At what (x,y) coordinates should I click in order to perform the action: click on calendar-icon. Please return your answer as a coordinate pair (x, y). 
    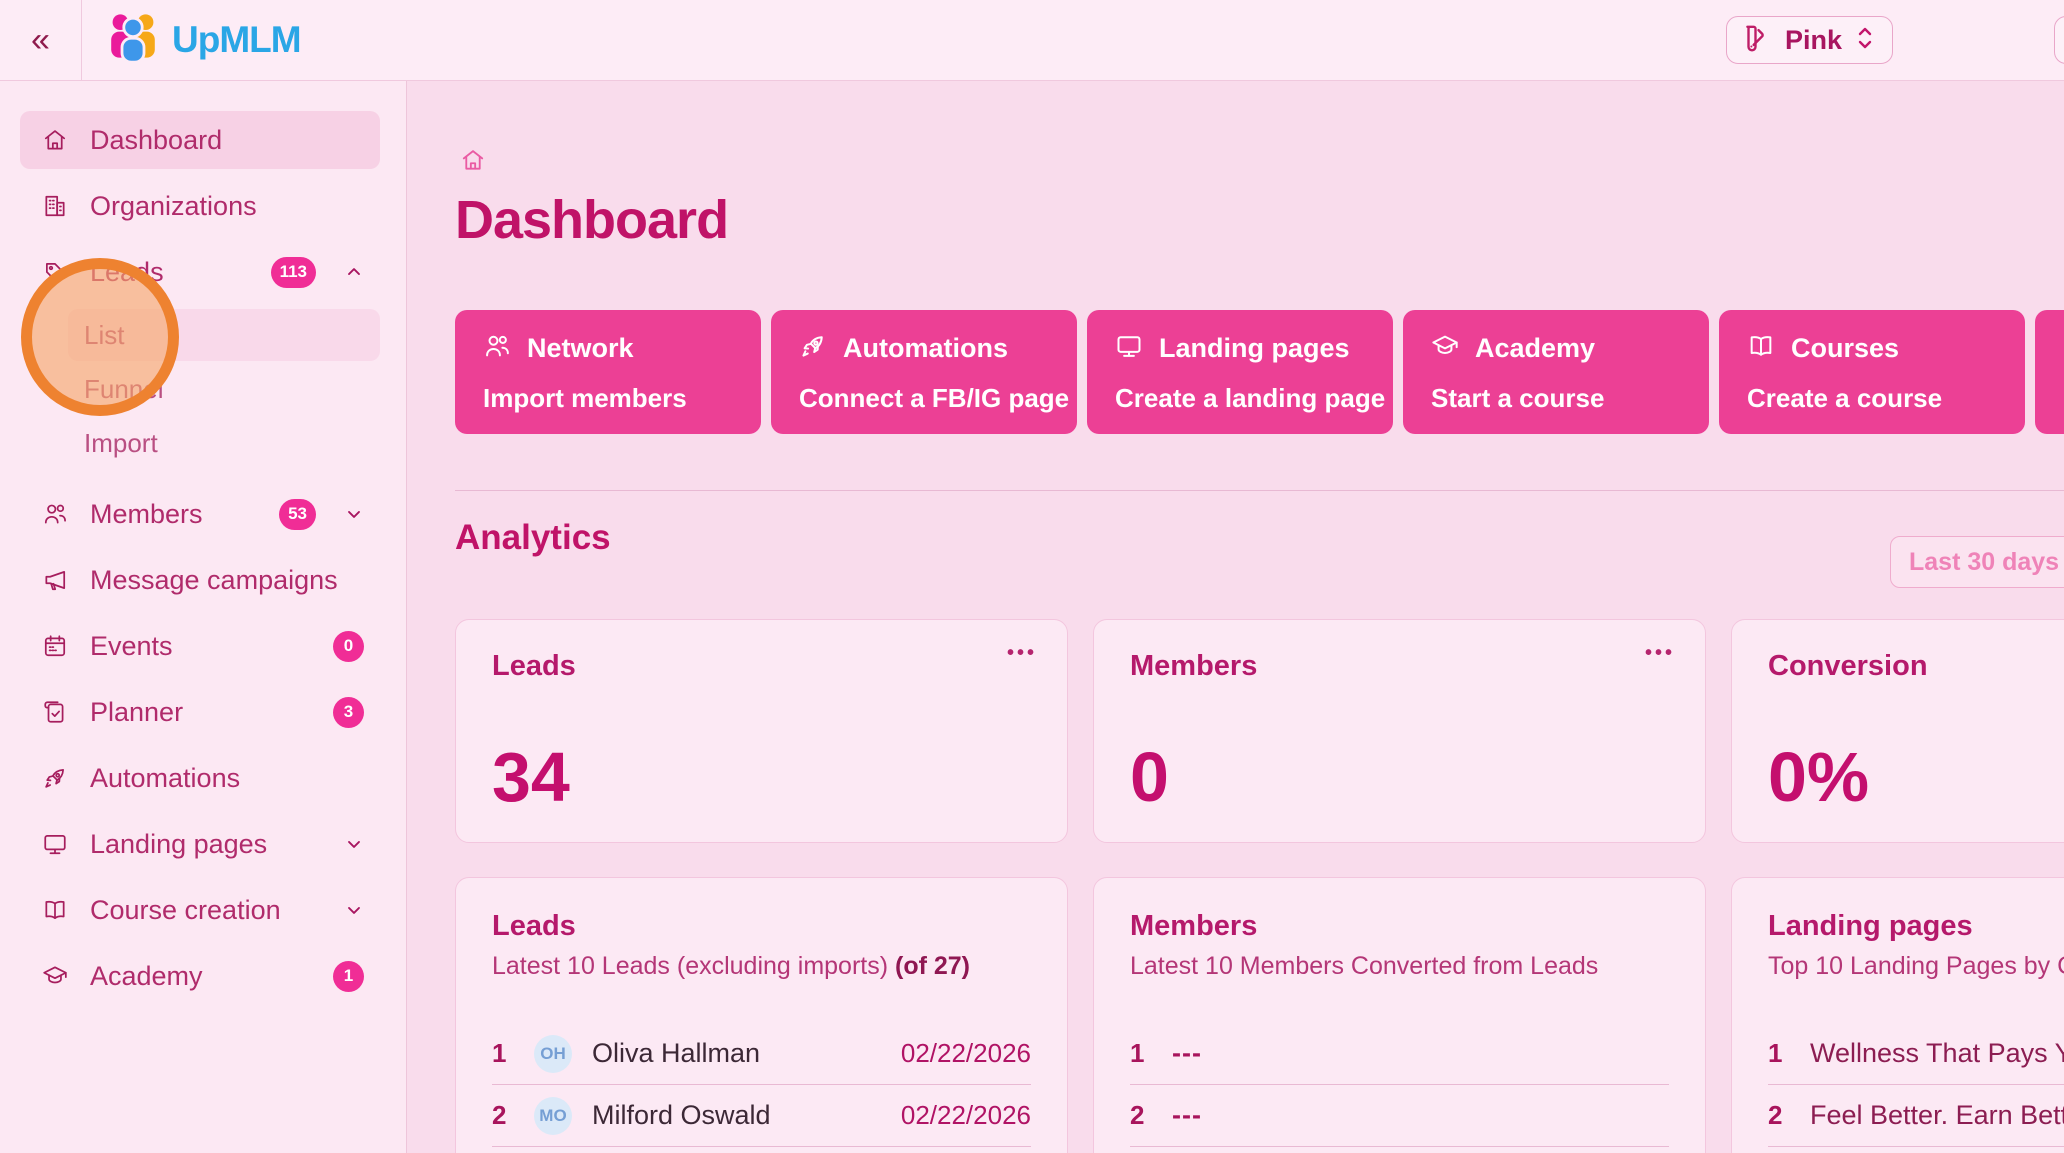
    Looking at the image, I should click on (55, 646).